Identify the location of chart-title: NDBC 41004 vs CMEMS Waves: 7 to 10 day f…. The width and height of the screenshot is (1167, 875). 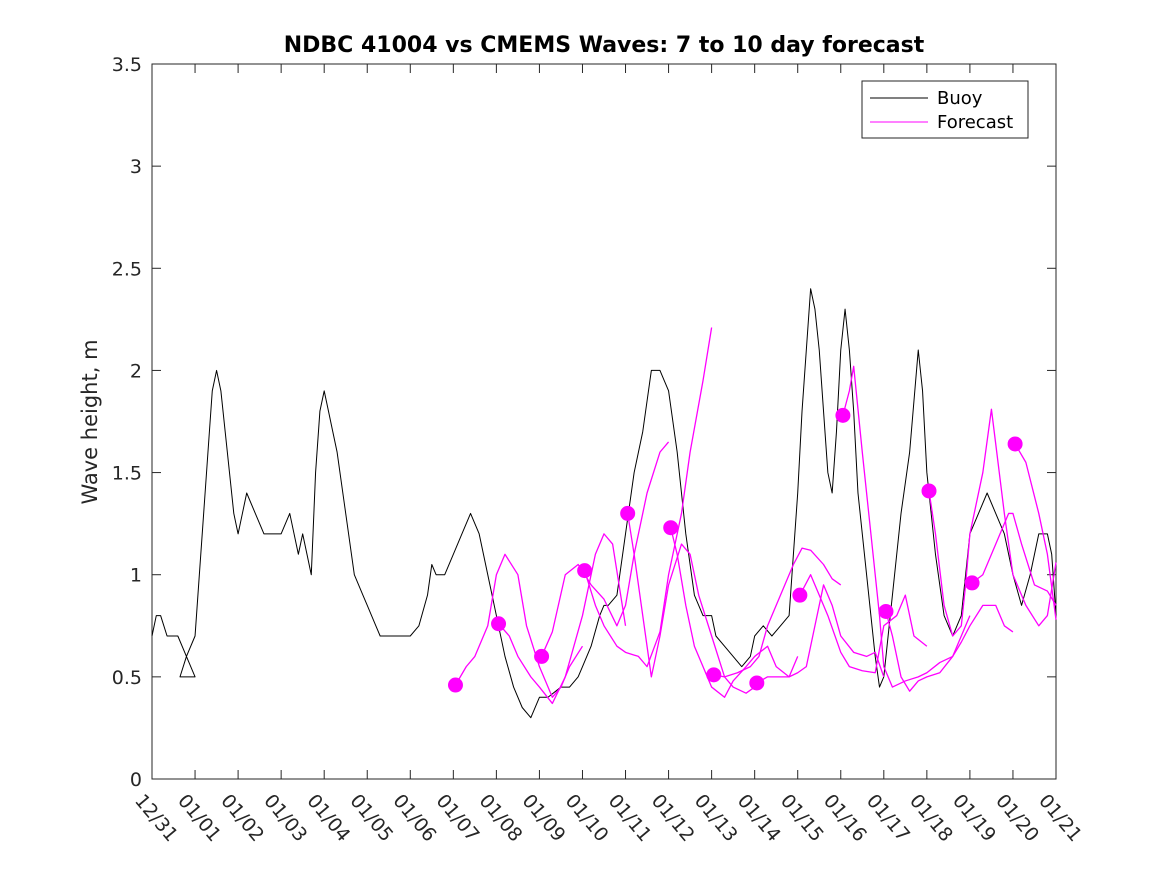
(604, 45).